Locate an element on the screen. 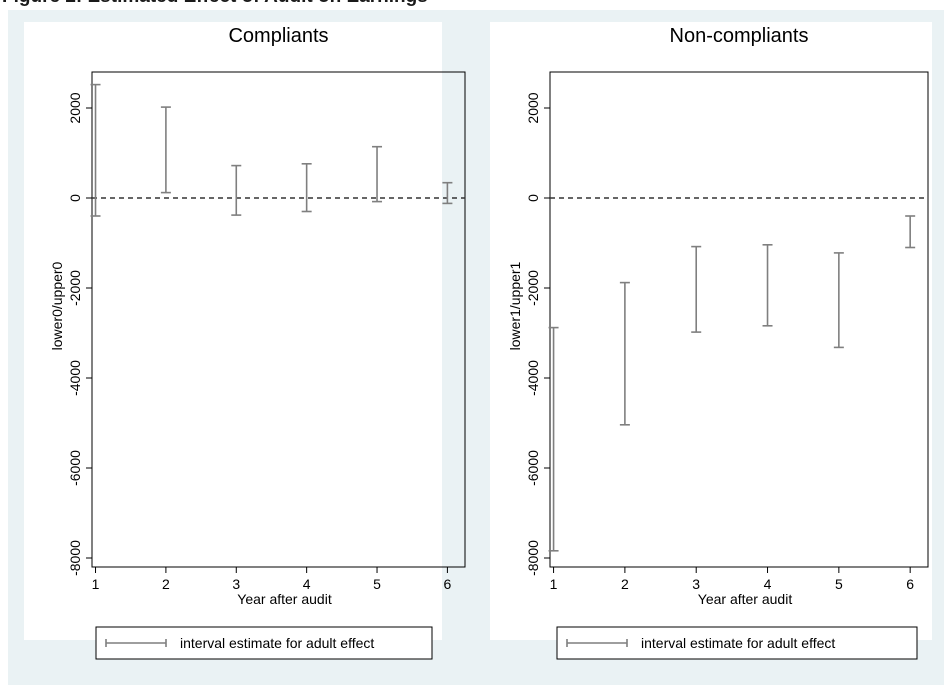  compliants-x-tick-label: 6 is located at coordinates (448, 584).